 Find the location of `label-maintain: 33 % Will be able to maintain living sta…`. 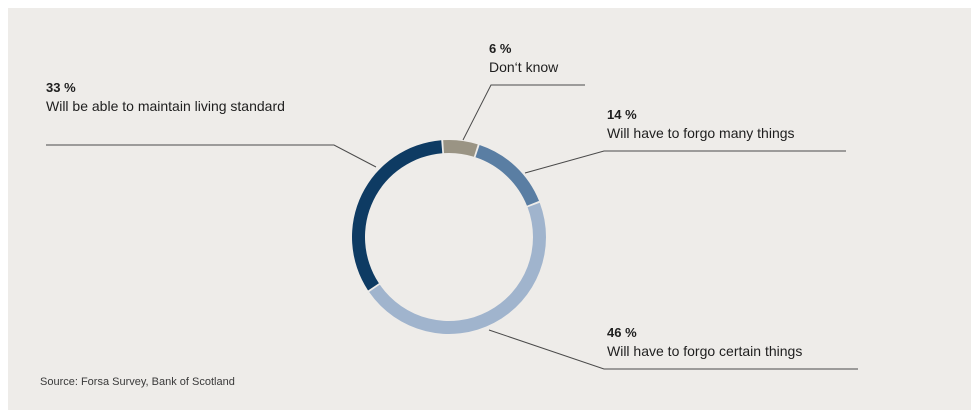

label-maintain: 33 % Will be able to maintain living sta… is located at coordinates (171, 98).